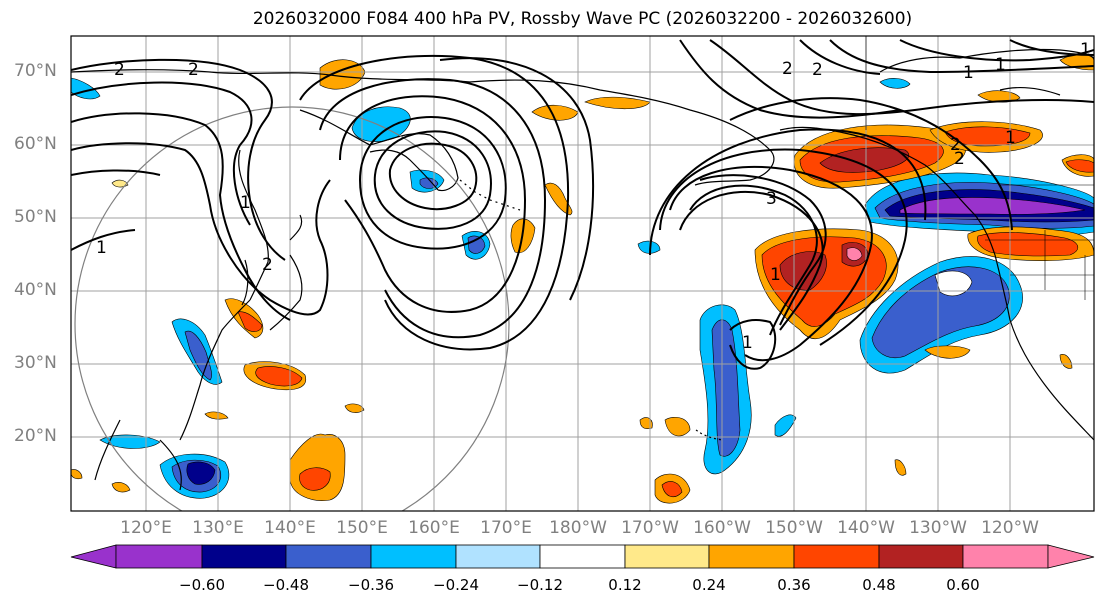 The height and width of the screenshot is (604, 1105). Describe the element at coordinates (722, 528) in the screenshot. I see `lon-label: 160°W` at that location.